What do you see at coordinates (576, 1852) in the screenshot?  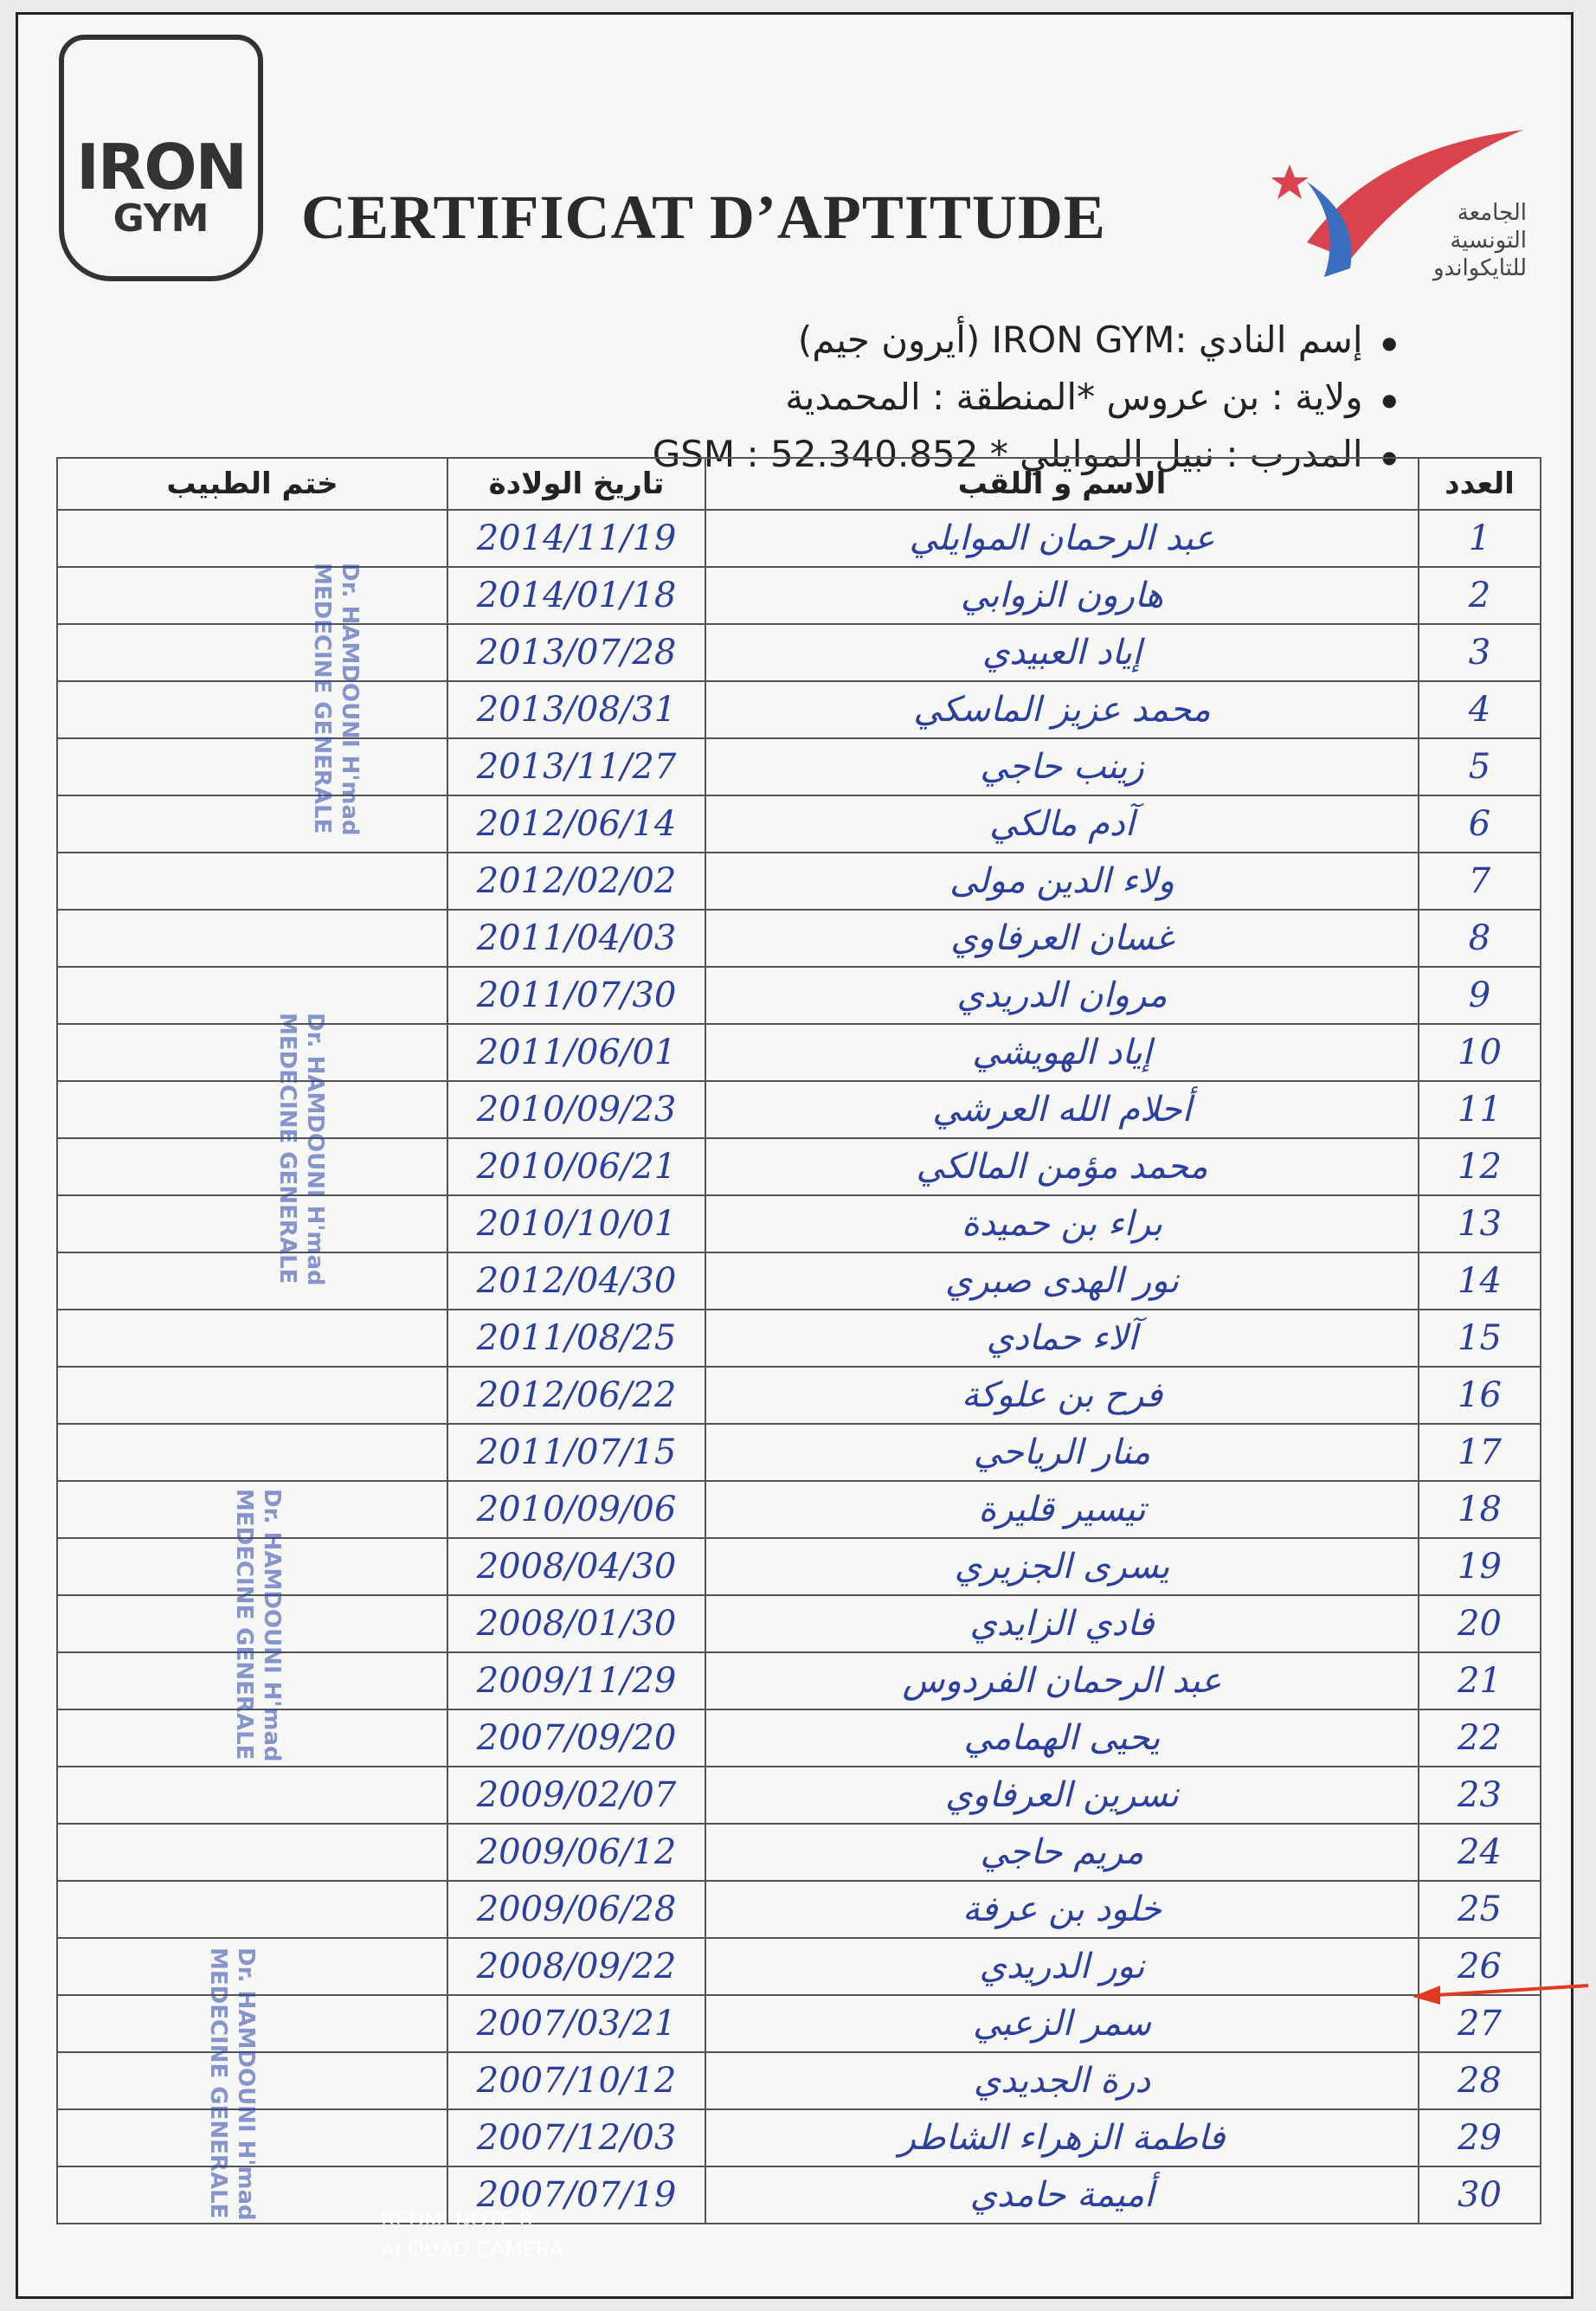 I see `cell-date: 2009/06/12` at bounding box center [576, 1852].